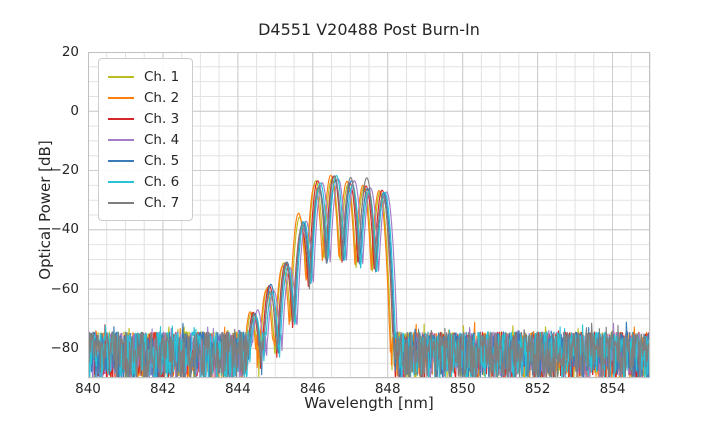  Describe the element at coordinates (74, 110) in the screenshot. I see `y-tick-label: 0` at that location.